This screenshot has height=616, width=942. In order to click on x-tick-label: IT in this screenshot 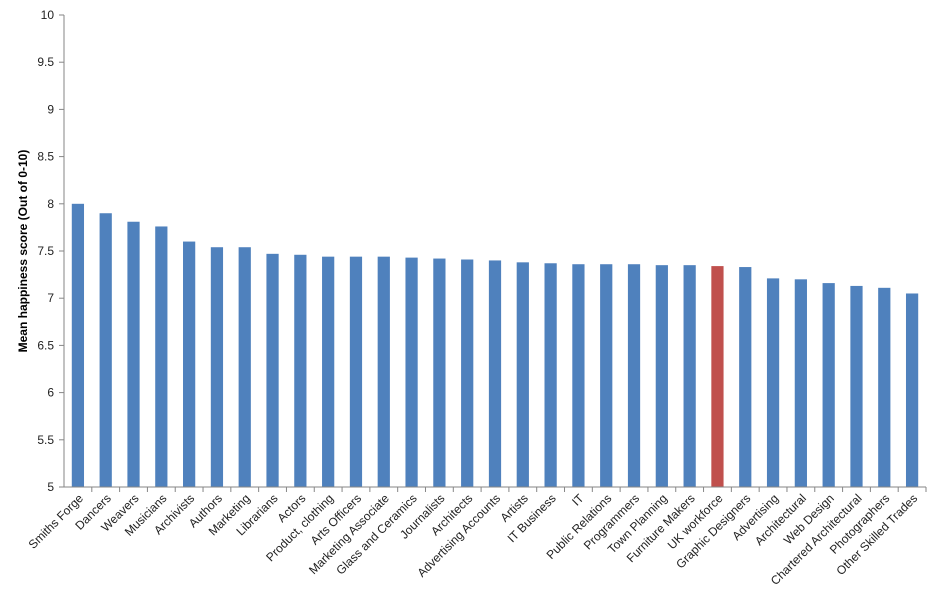, I will do `click(578, 500)`.